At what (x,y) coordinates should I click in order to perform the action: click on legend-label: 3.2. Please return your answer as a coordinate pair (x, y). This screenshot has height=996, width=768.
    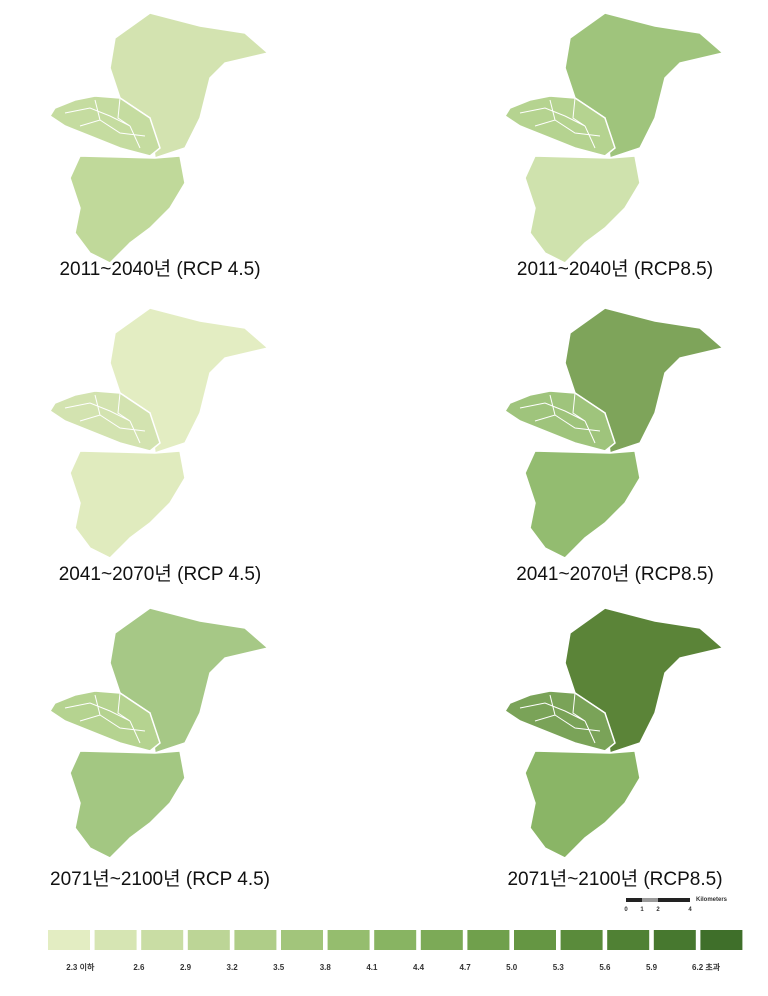
    Looking at the image, I should click on (233, 967).